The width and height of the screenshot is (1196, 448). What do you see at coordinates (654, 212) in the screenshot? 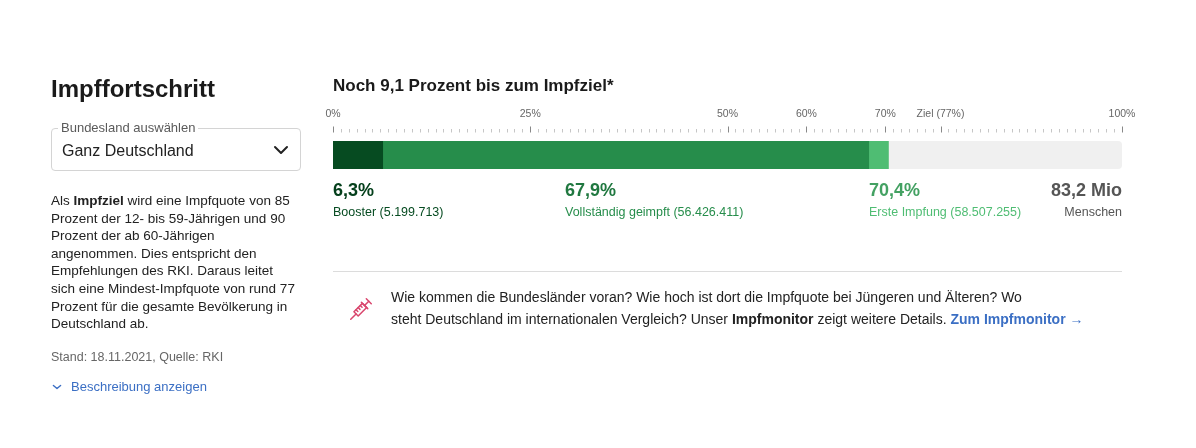
I see `text: Vollständig geimpft (56.426.411)` at bounding box center [654, 212].